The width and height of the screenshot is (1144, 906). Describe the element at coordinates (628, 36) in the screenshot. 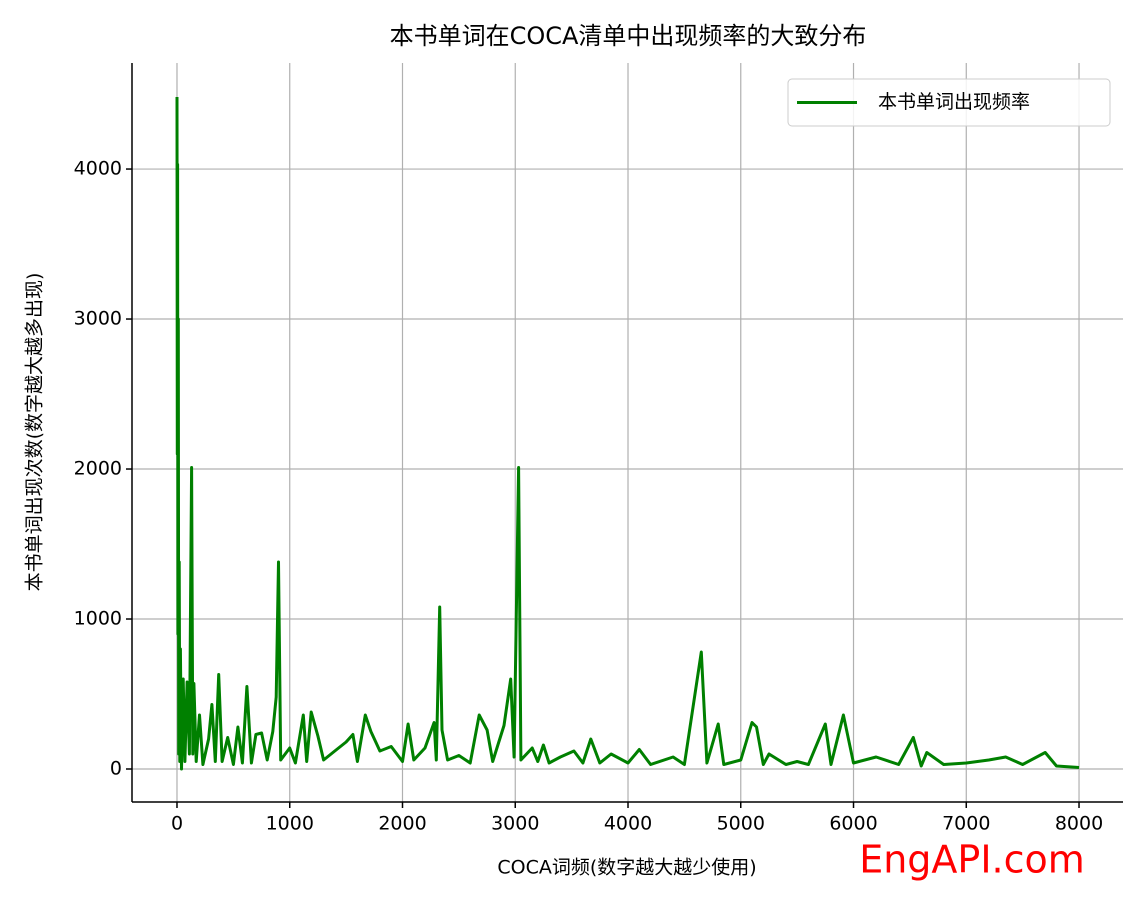

I see `chart-title: 本书单词在COCA清单中出现频率的大致分布` at that location.